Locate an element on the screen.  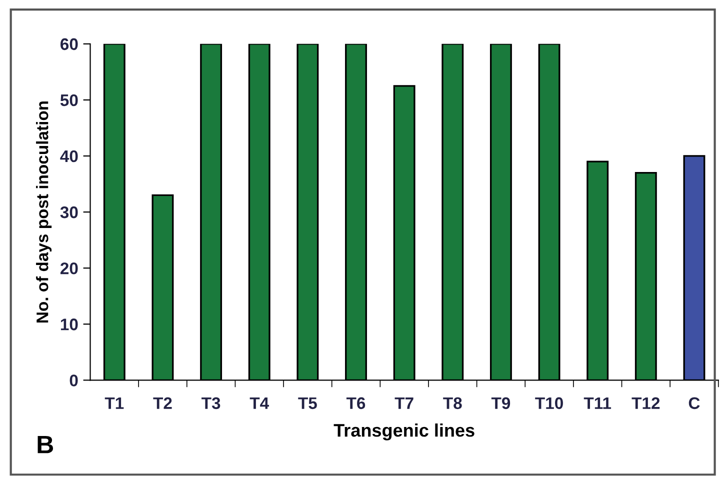
x-tick-label: T11 is located at coordinates (598, 403).